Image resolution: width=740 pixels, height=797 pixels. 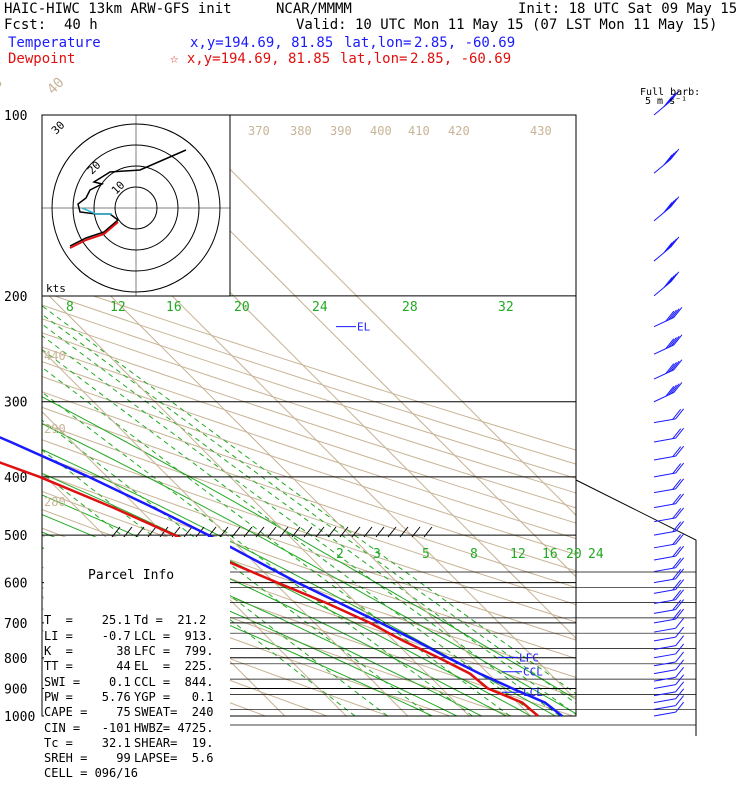 I want to click on parcel-info-row: TT = 44 EL = 225., so click(x=137, y=666).